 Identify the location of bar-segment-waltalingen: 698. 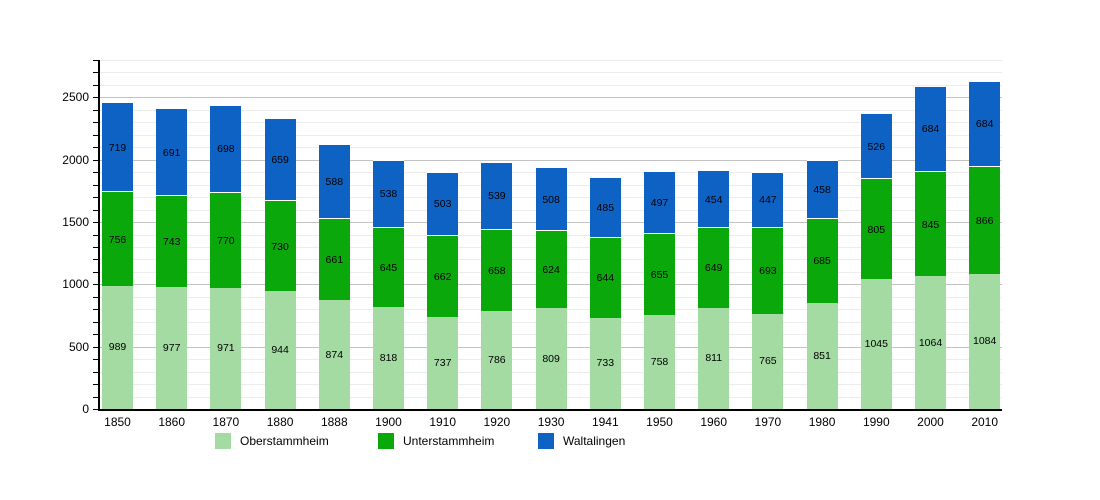
(226, 148).